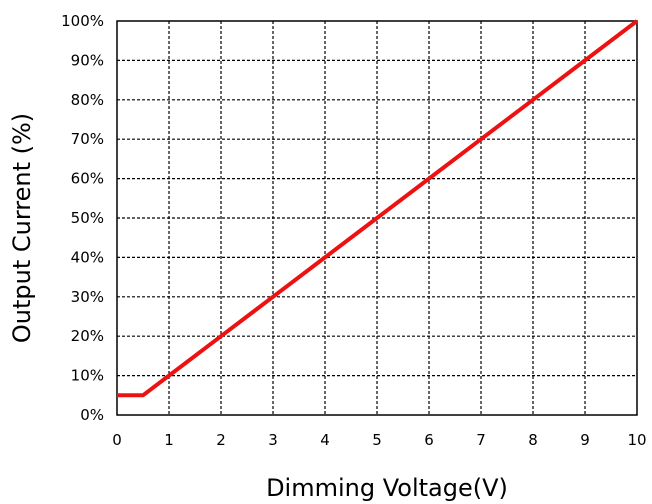 The image size is (652, 504). What do you see at coordinates (22, 228) in the screenshot?
I see `y-axis-label: Output Current (%)` at bounding box center [22, 228].